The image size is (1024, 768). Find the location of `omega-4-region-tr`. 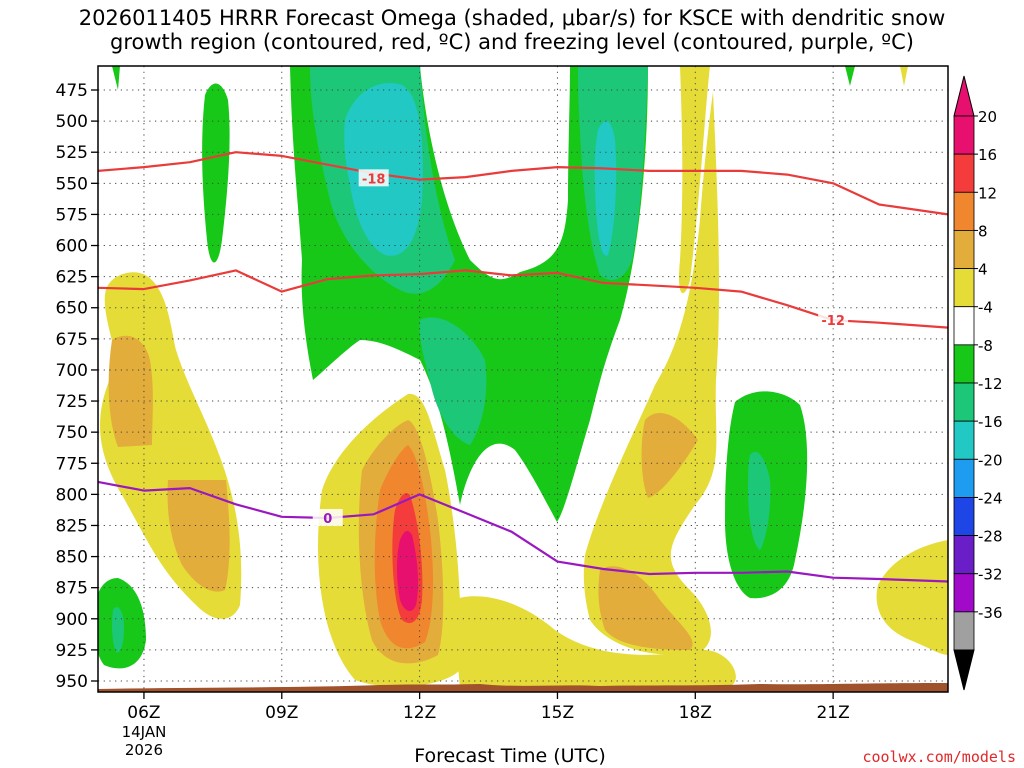

omega-4-region-tr is located at coordinates (904, 76).